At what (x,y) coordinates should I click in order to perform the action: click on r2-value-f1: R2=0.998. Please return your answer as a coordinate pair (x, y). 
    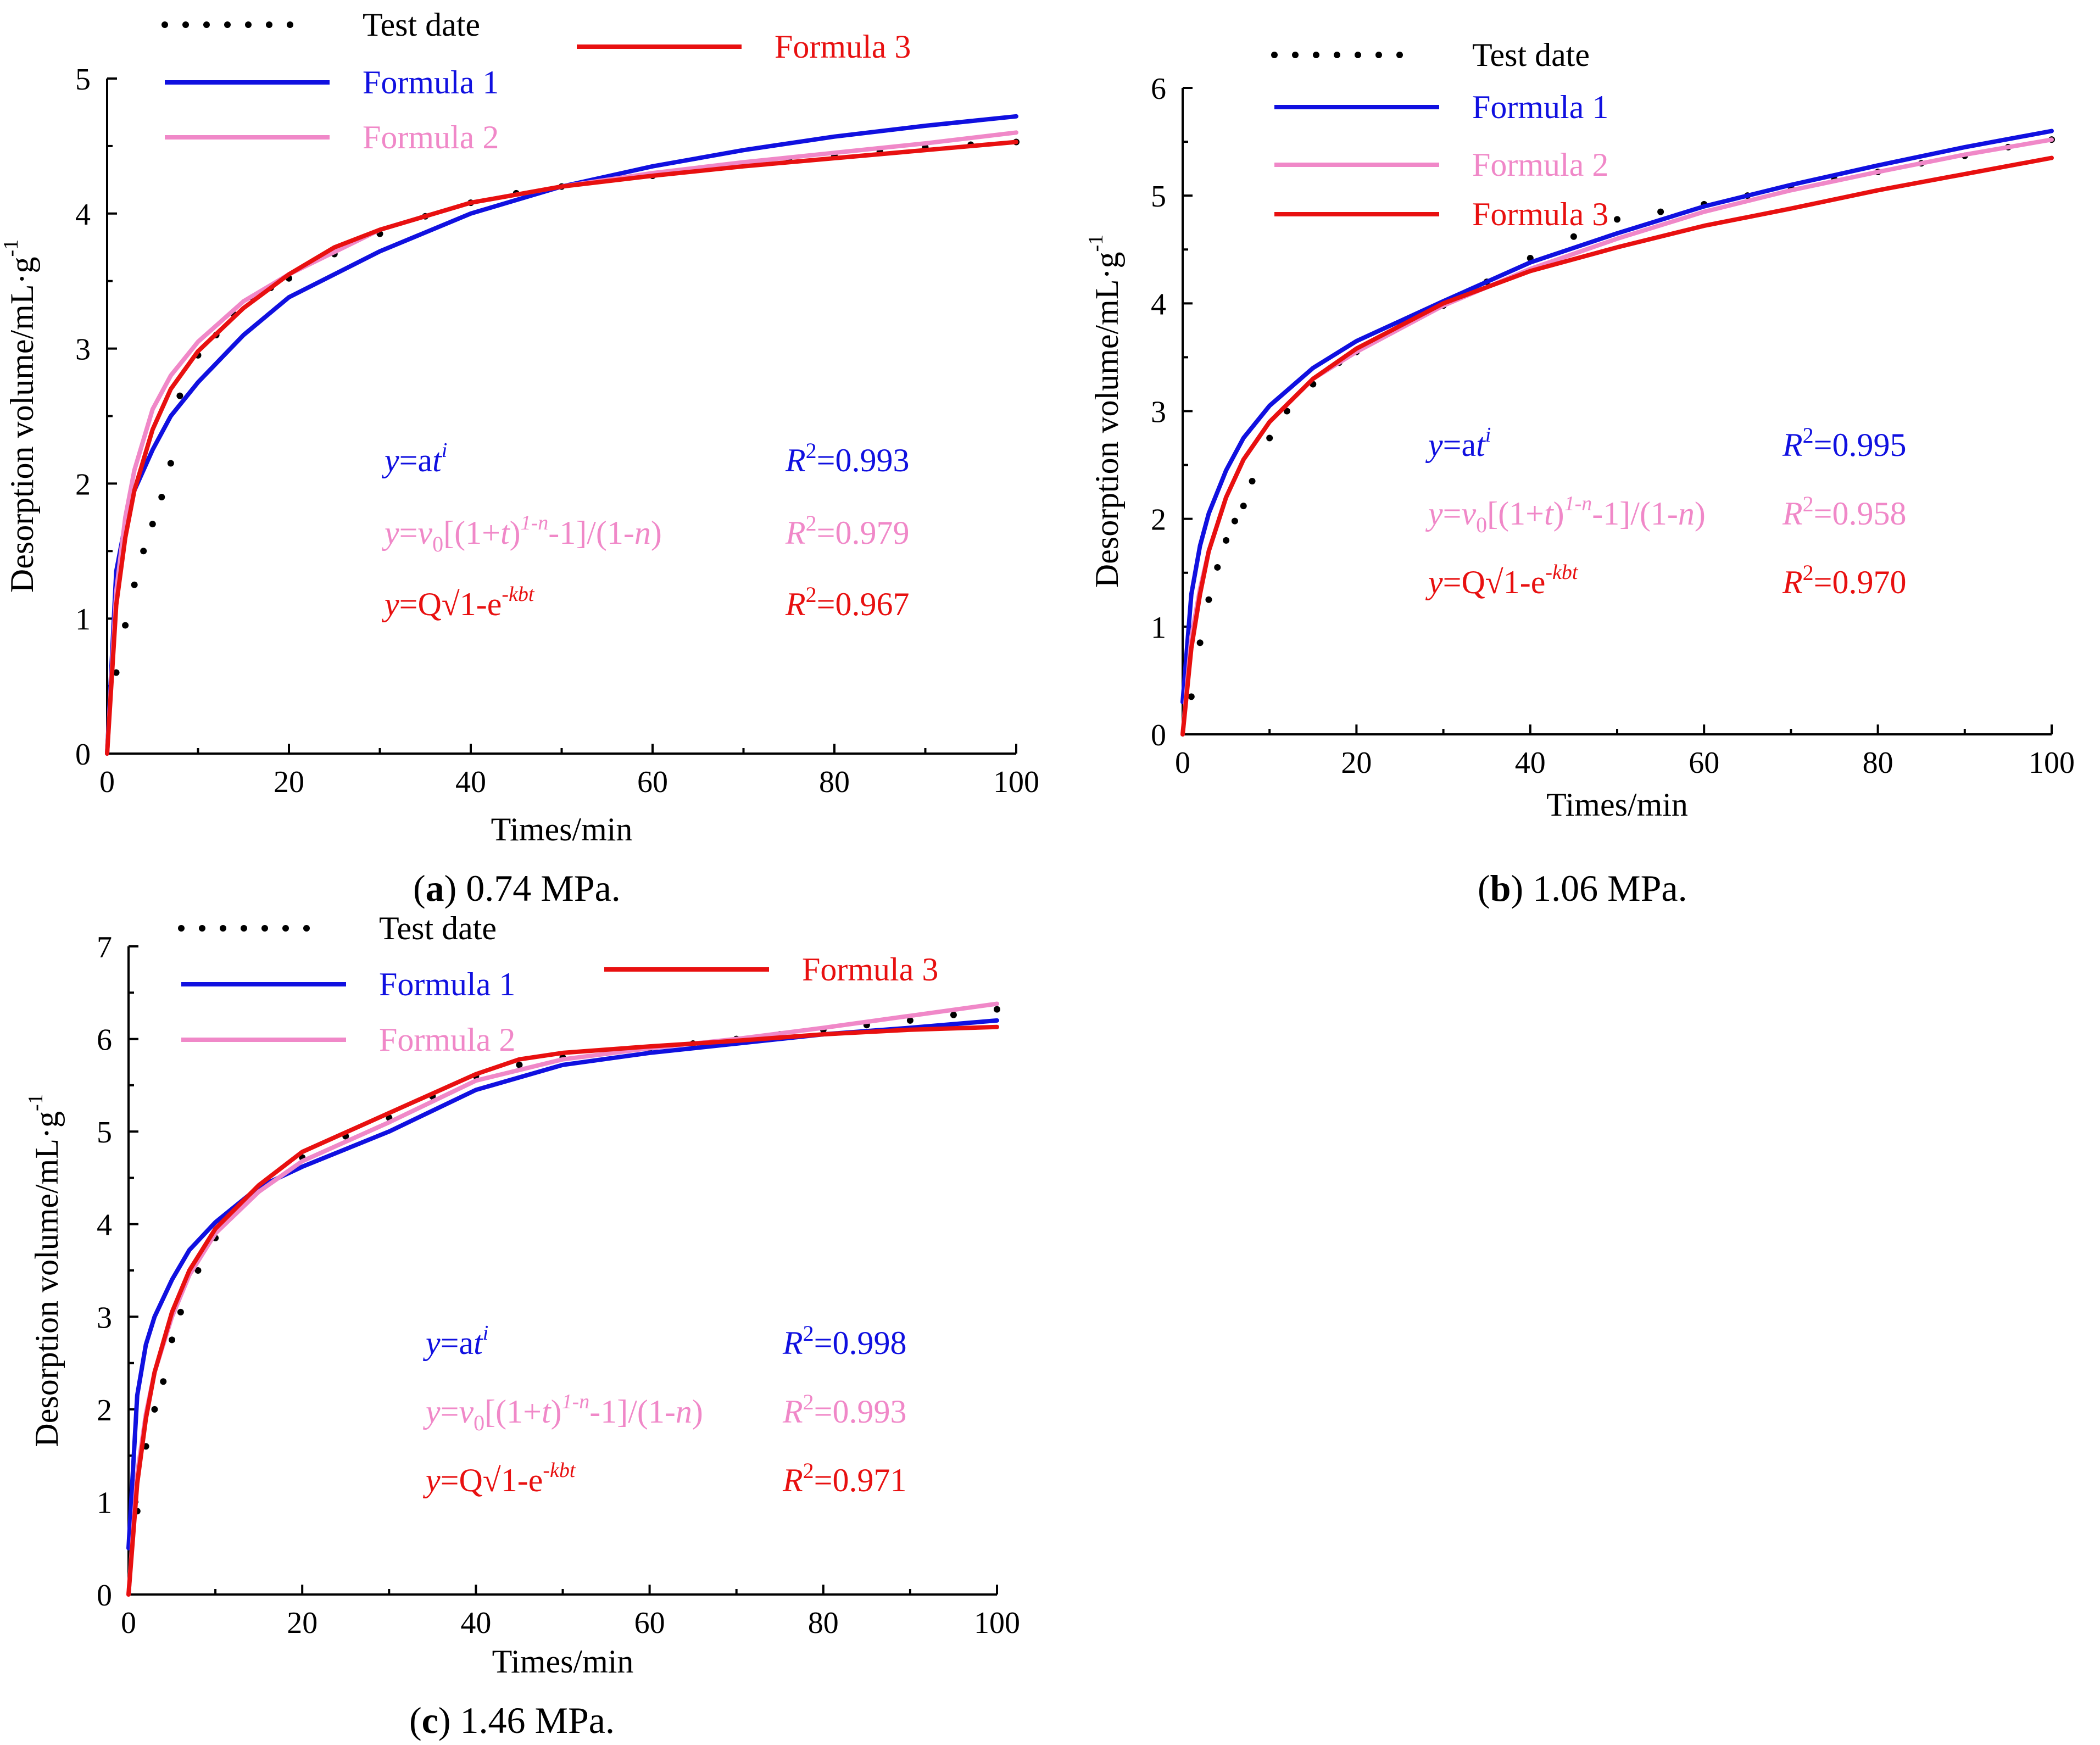
    Looking at the image, I should click on (845, 1341).